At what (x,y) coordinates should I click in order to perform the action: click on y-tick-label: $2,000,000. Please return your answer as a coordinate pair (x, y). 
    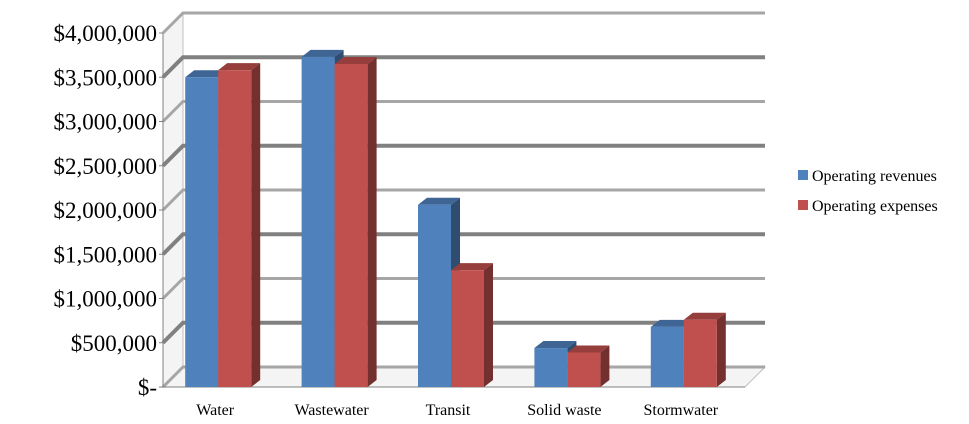
    Looking at the image, I should click on (106, 210).